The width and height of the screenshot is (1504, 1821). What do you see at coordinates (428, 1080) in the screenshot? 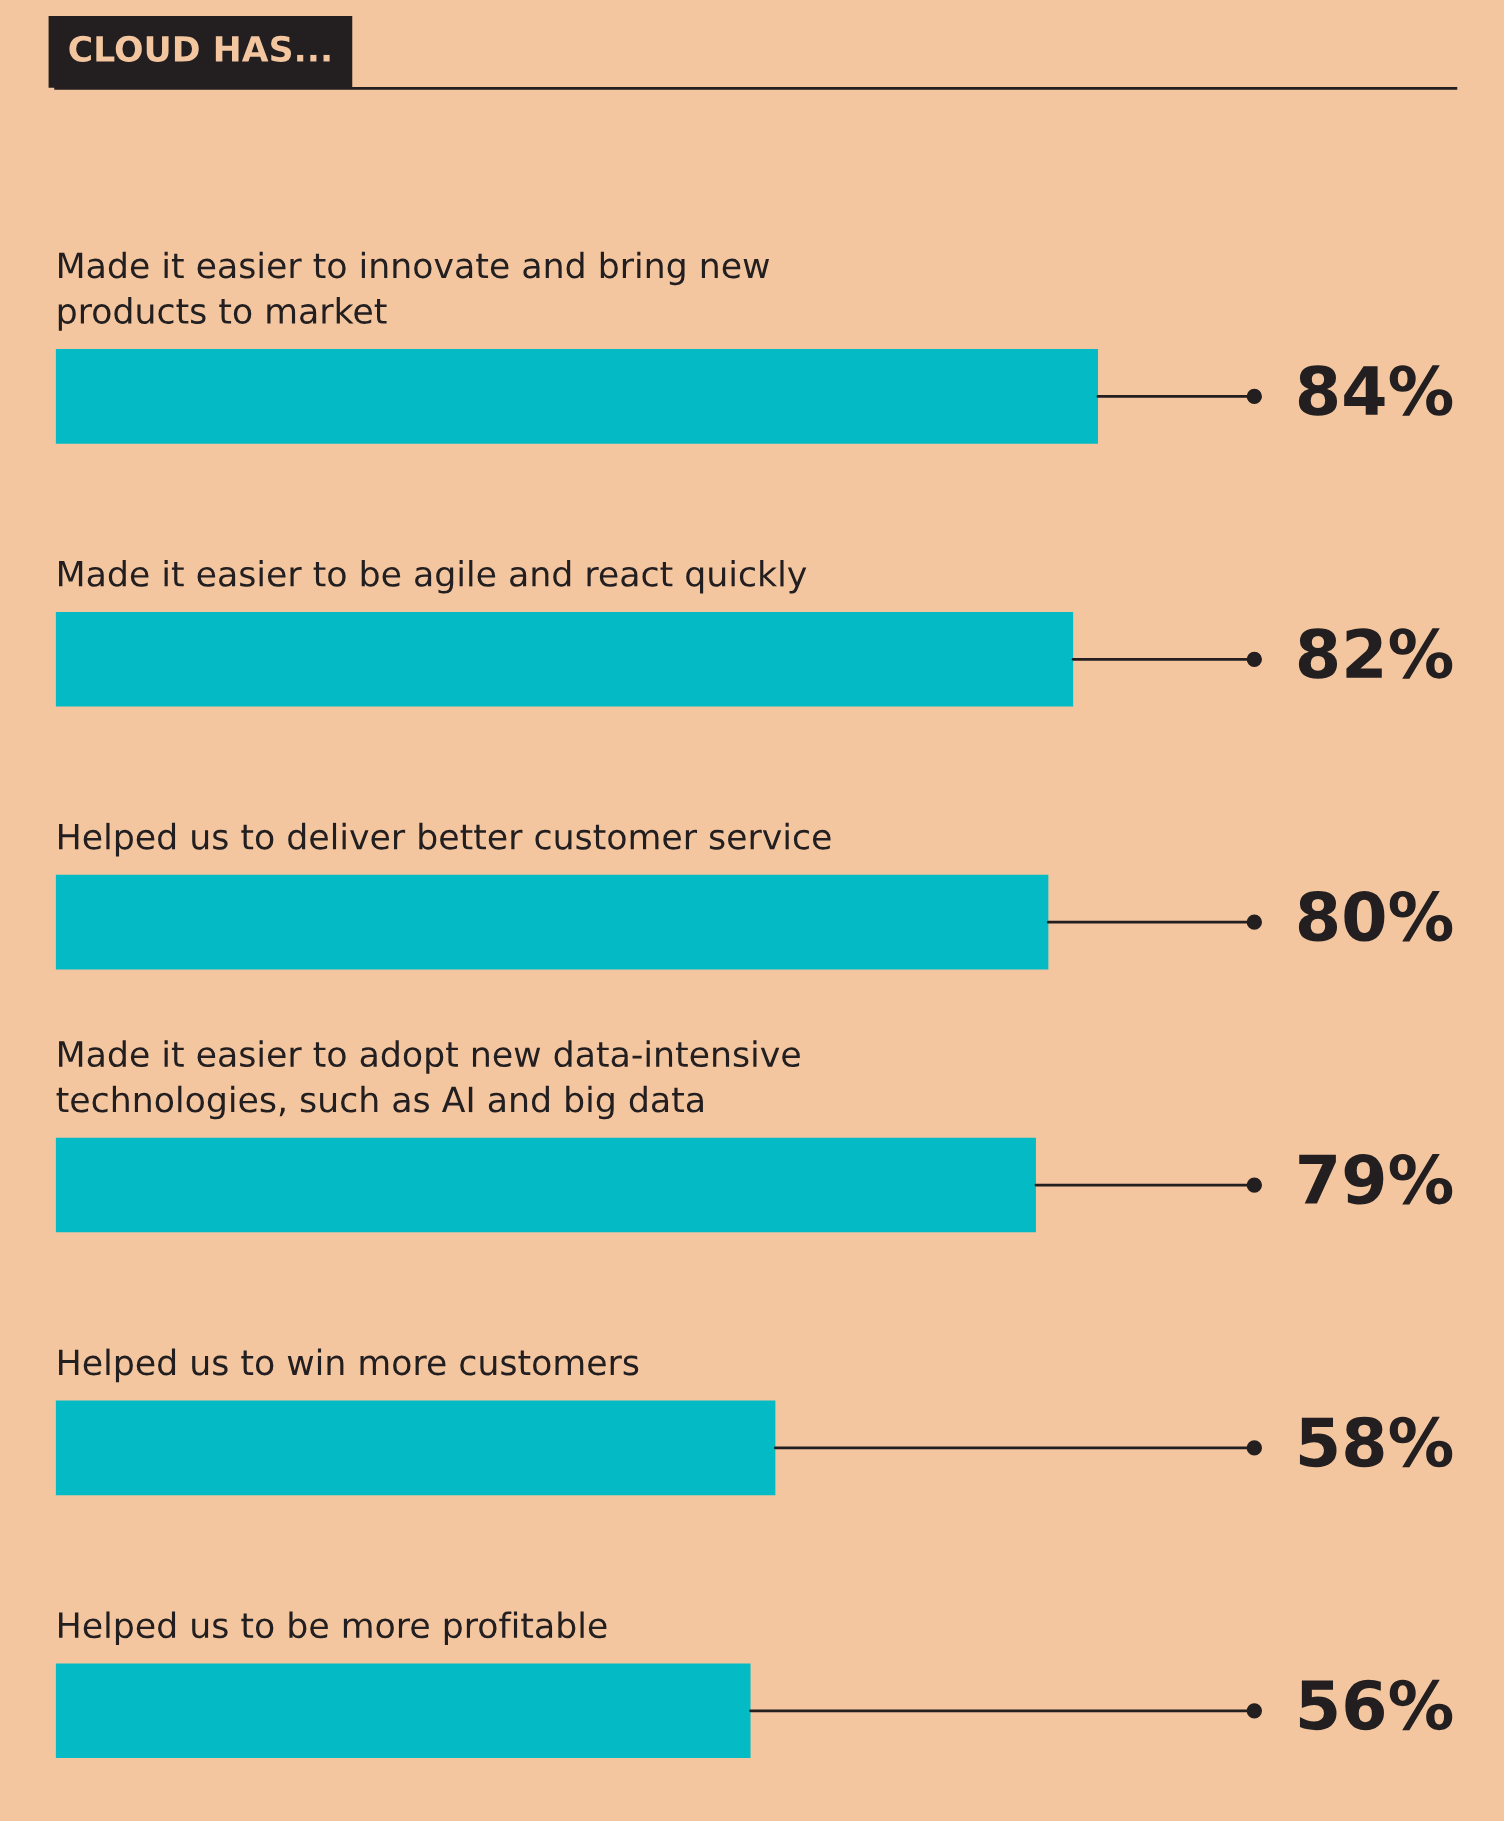
I see `y-tick-label: Made it easier to adopt new data-intensive technologies, such as AI and big data` at bounding box center [428, 1080].